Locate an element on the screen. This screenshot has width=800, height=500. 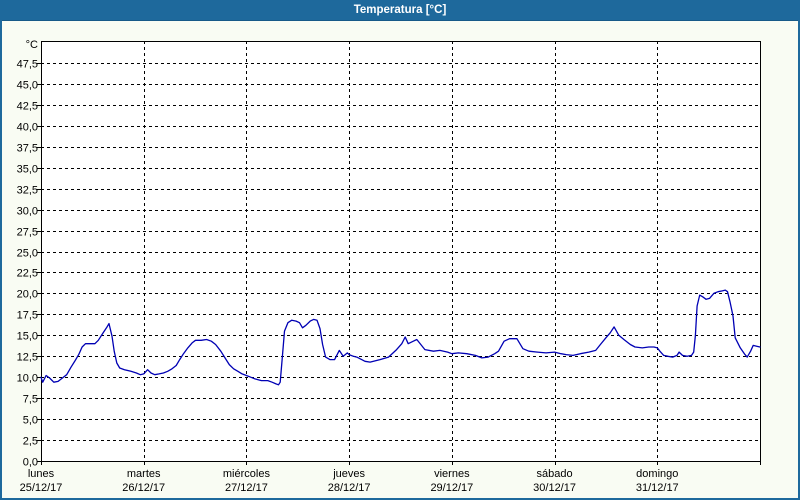
window-title: Temperatura [°C] is located at coordinates (400, 10).